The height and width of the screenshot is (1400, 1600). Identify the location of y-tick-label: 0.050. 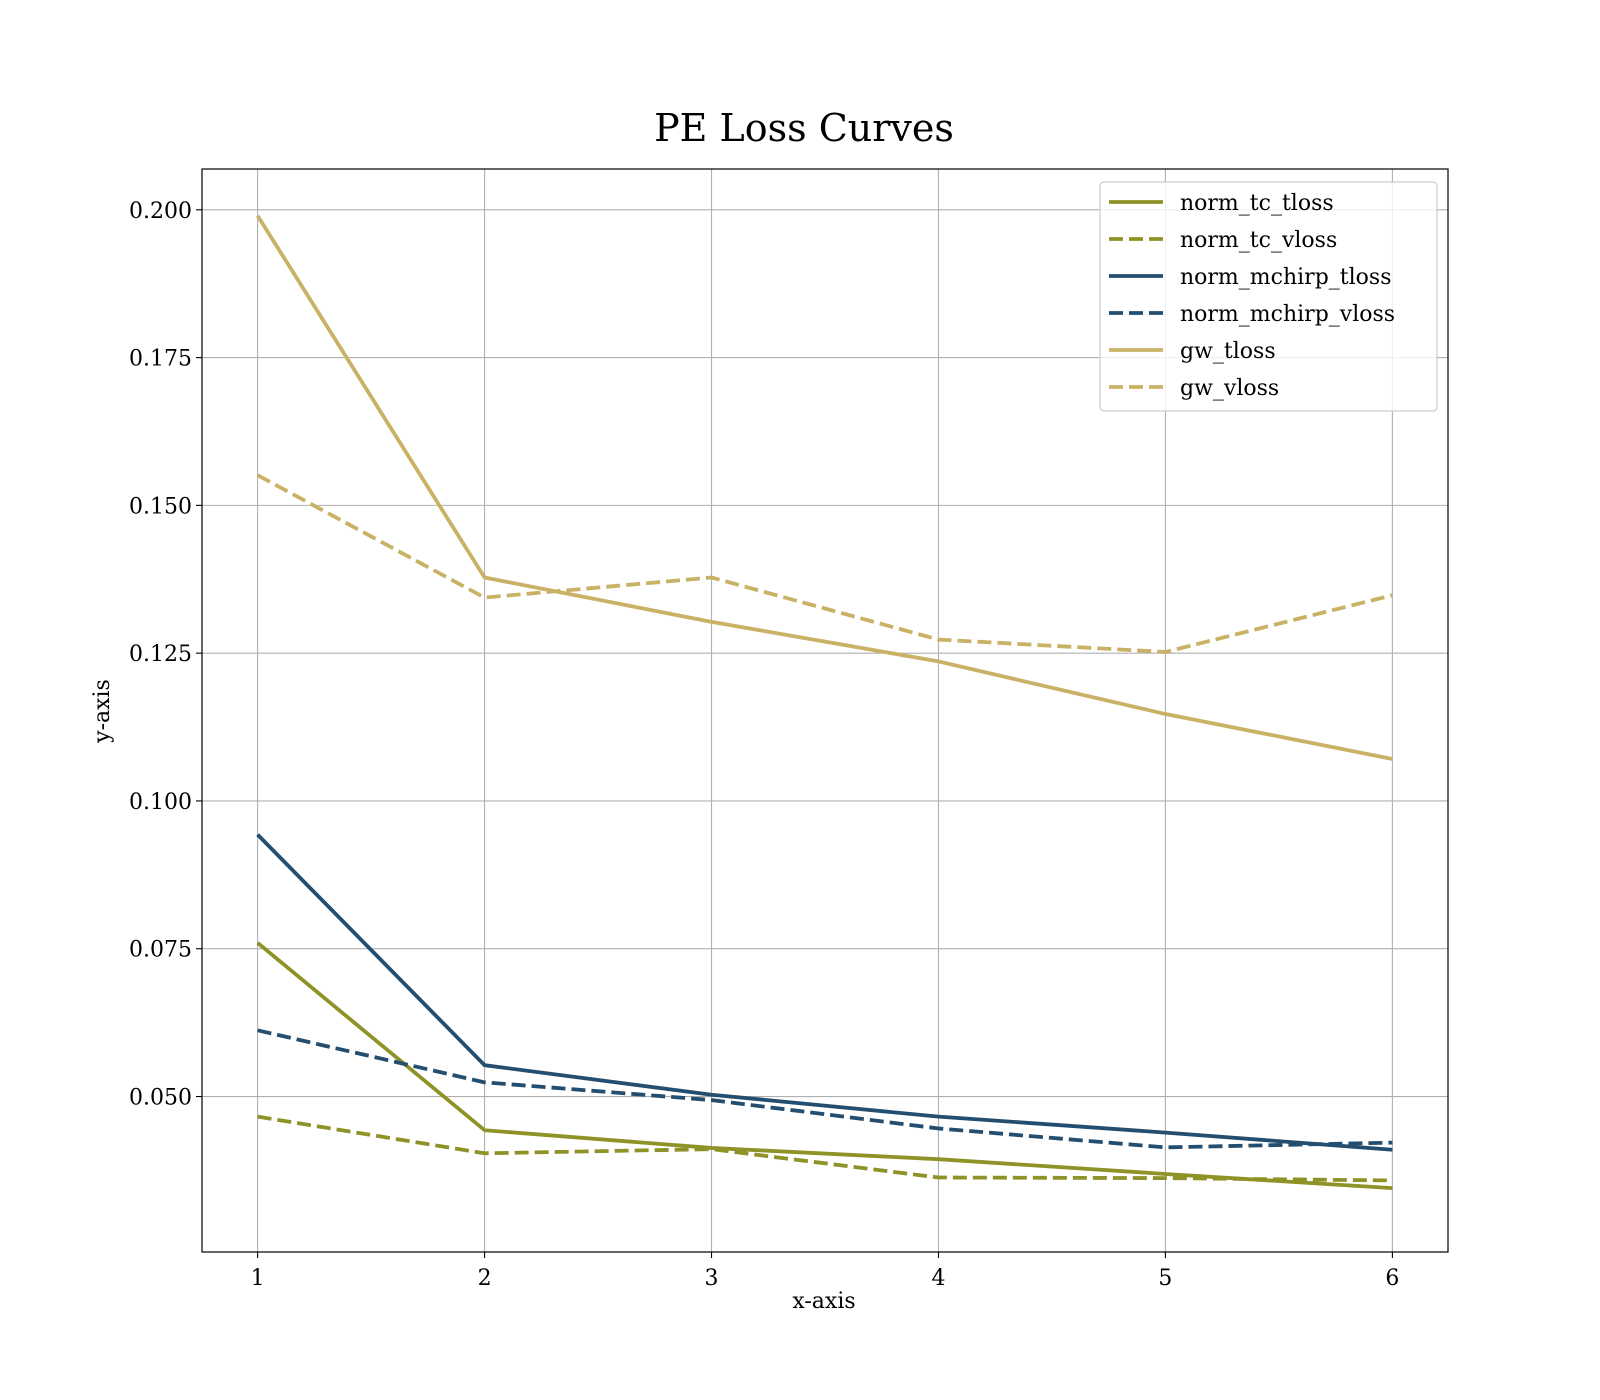
(160, 1098).